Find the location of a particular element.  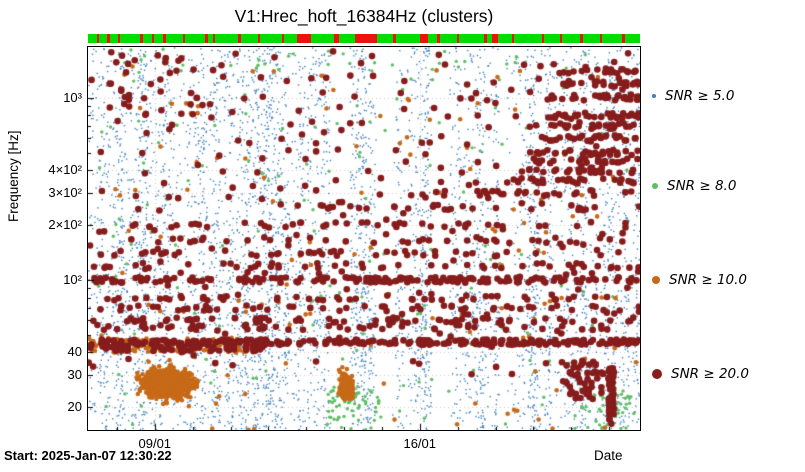

legend-item: SNR ≥ 5.0 is located at coordinates (693, 96).